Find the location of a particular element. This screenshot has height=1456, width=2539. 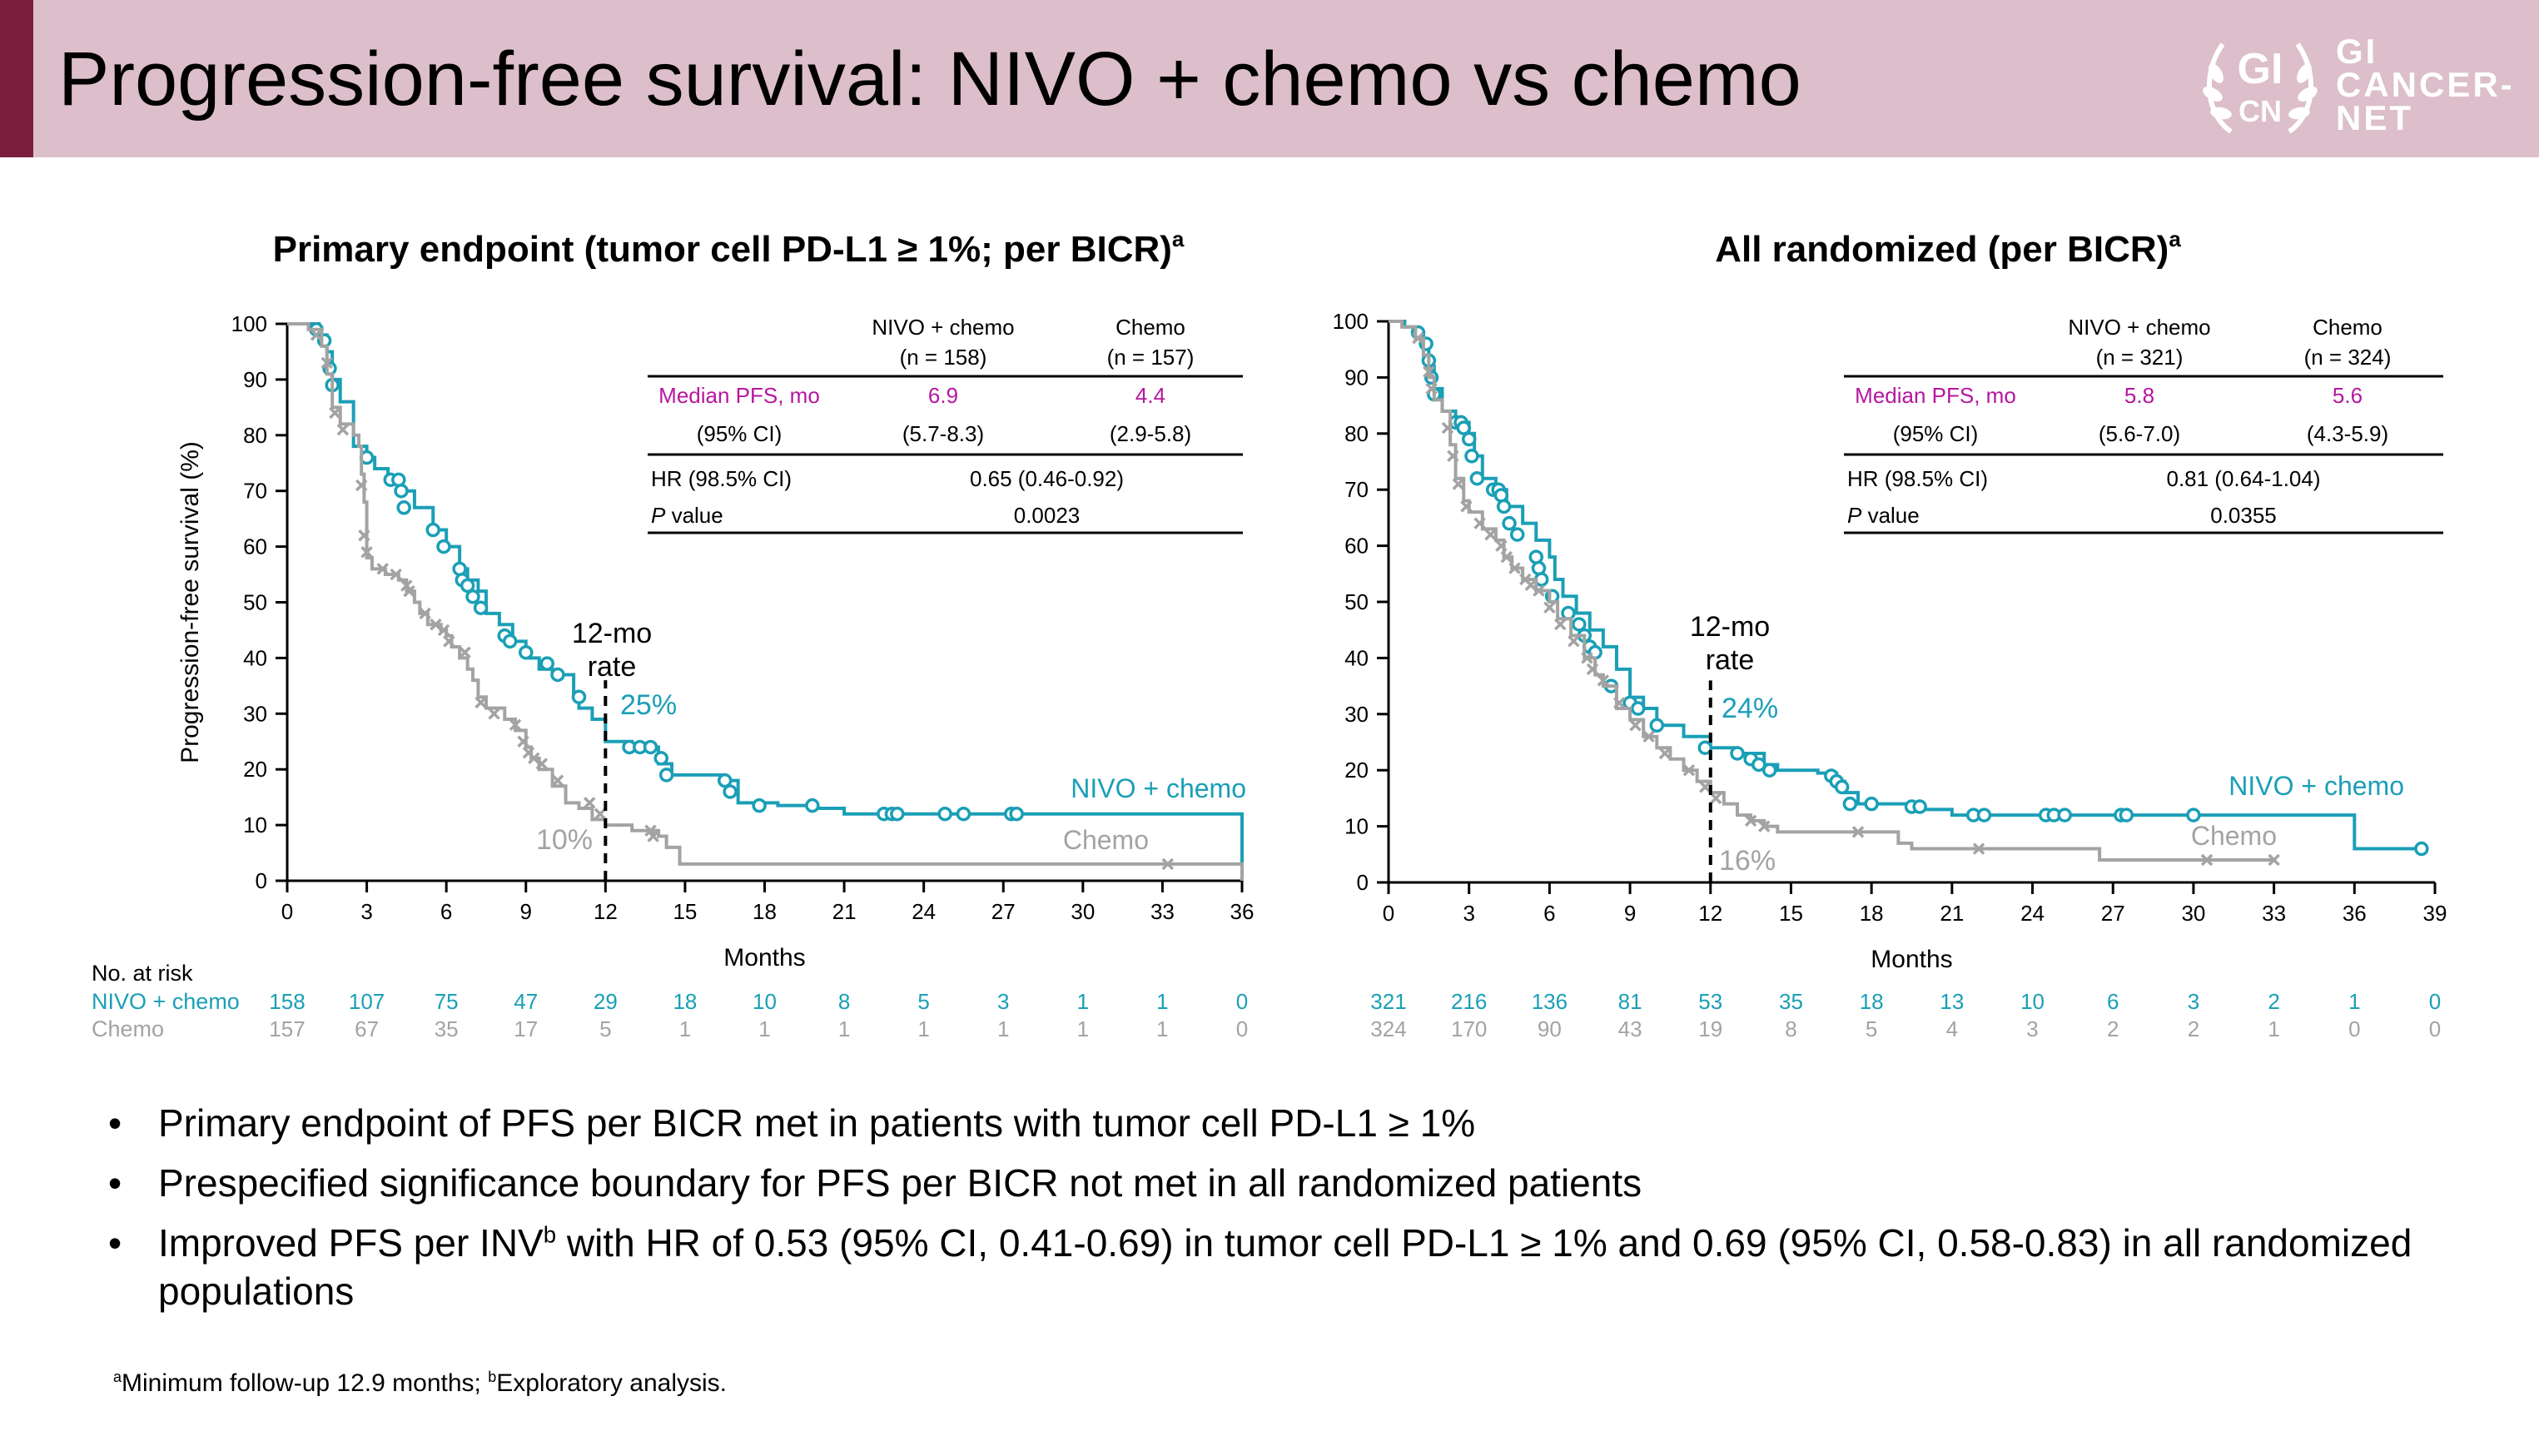

ci-value: (4.3-5.9) is located at coordinates (2347, 433).